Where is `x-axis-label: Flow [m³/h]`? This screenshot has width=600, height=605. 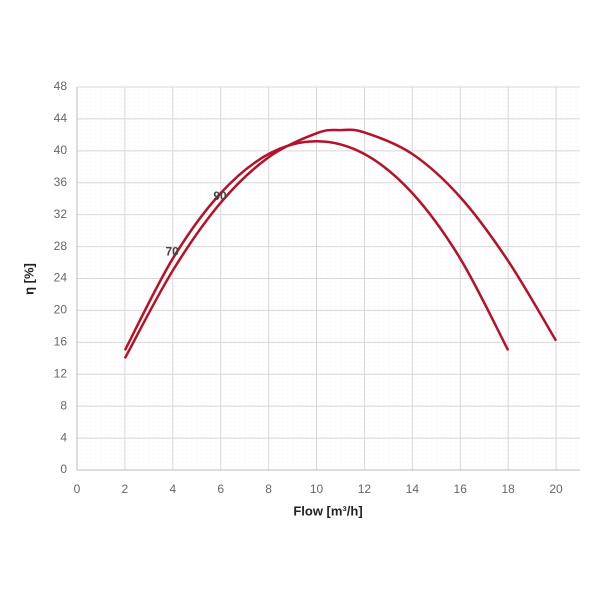
x-axis-label: Flow [m³/h] is located at coordinates (327, 510).